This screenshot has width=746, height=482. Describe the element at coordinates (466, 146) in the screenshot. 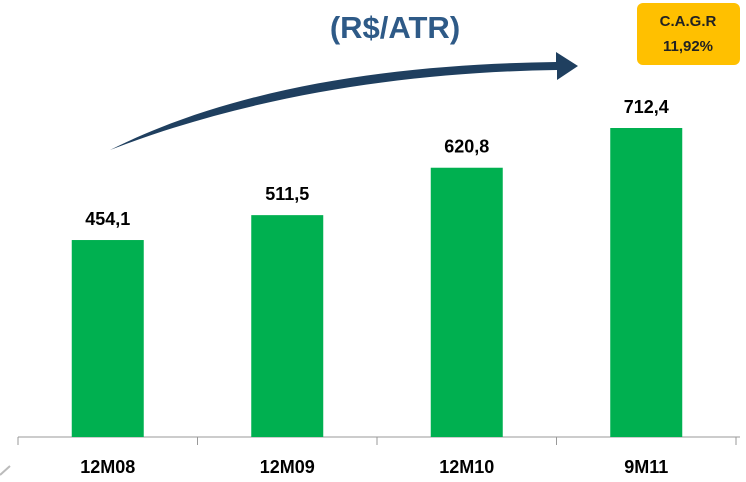

I see `value-label: 620,8` at that location.